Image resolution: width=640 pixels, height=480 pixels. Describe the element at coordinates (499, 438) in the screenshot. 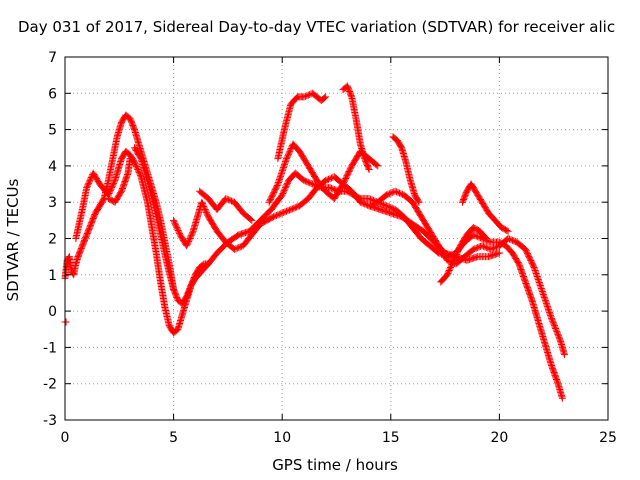

I see `x-tick-label: 20` at that location.